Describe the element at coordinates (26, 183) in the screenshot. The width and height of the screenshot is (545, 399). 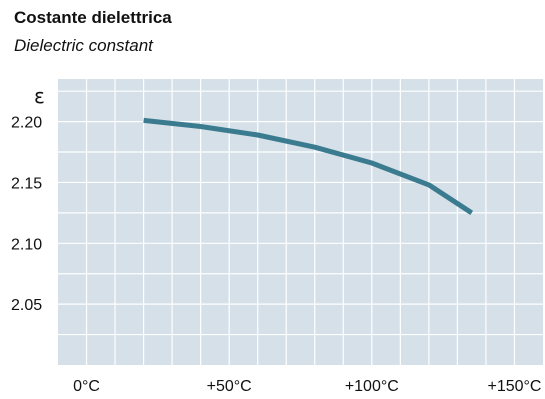
I see `y-tick-label: 2.15` at that location.